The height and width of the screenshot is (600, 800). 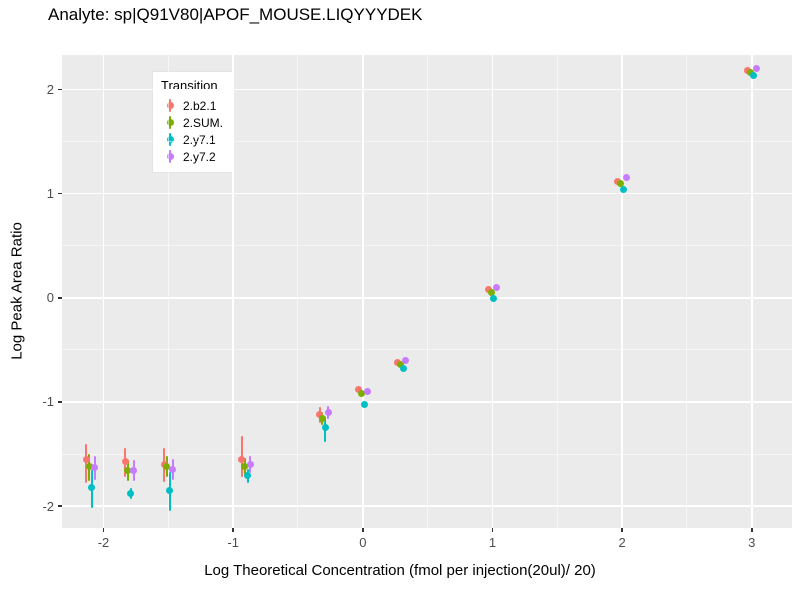 I want to click on y-tick-label: -2, so click(x=48, y=506).